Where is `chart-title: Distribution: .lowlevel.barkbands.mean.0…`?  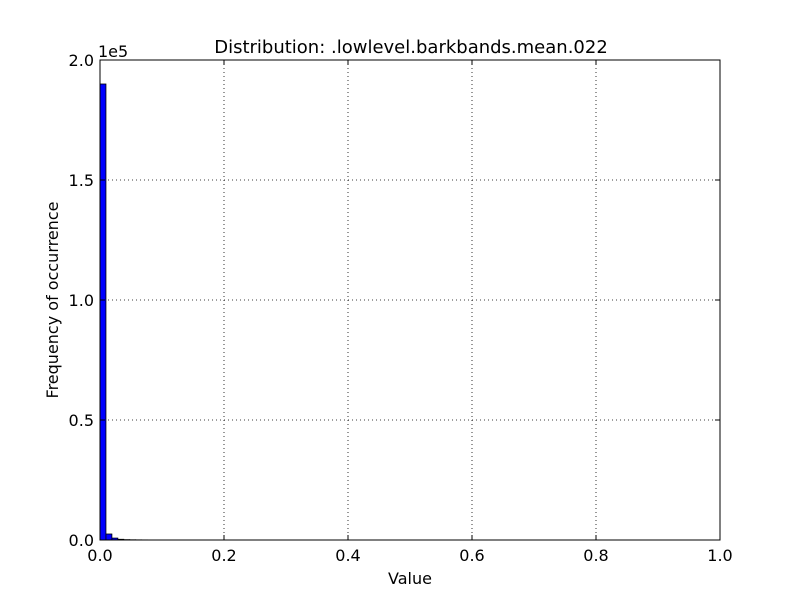 chart-title: Distribution: .lowlevel.barkbands.mean.0… is located at coordinates (411, 47).